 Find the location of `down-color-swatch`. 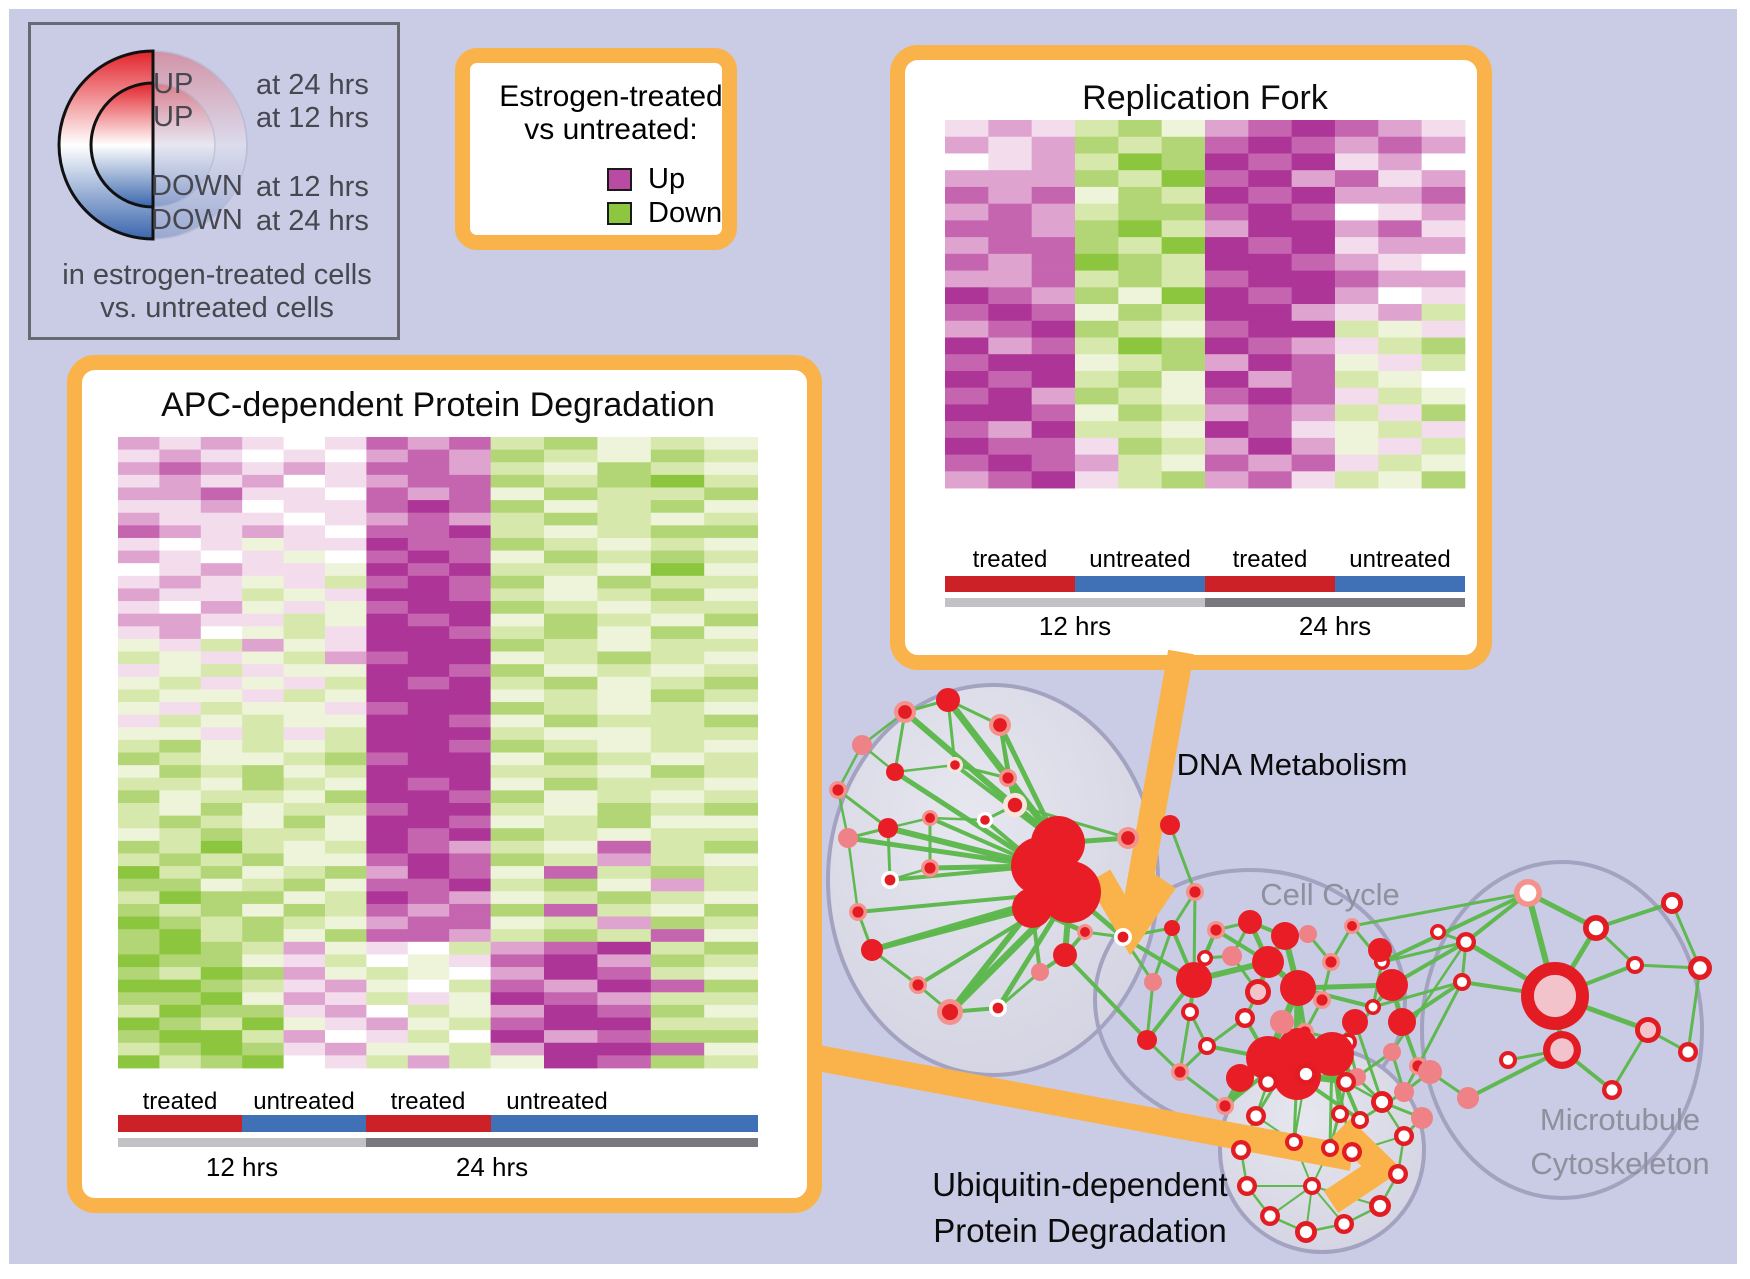

down-color-swatch is located at coordinates (619, 213).